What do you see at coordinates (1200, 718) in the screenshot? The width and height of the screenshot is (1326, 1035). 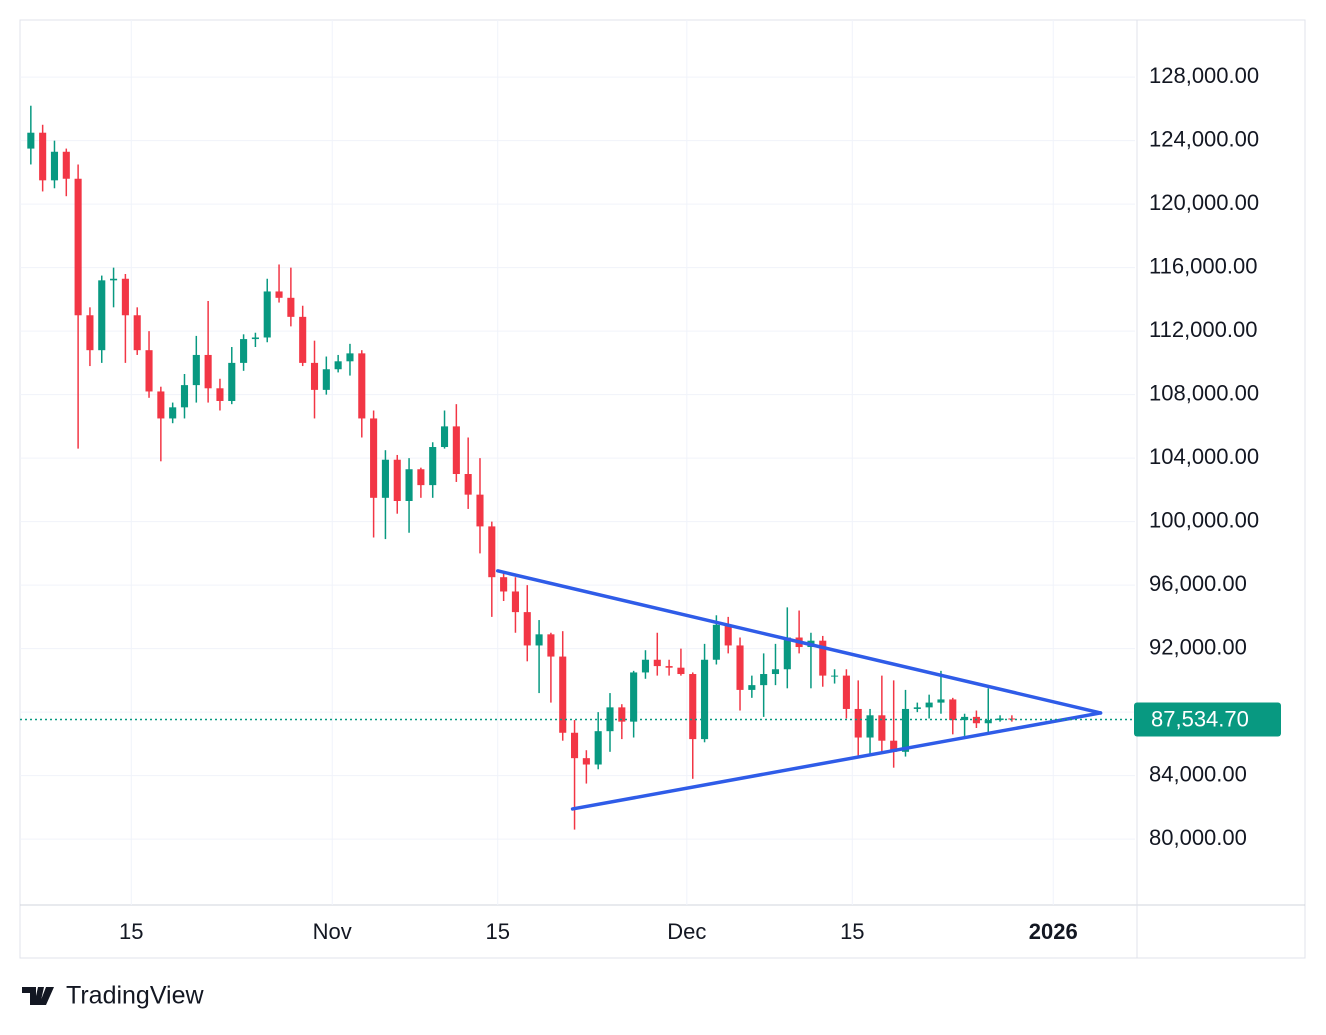 I see `last-price-label: 87,534.70` at bounding box center [1200, 718].